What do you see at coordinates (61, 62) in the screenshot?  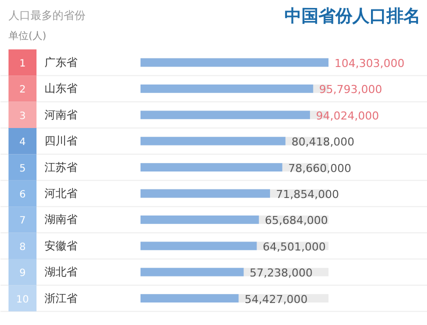 I see `y-tick-label: 广东省` at bounding box center [61, 62].